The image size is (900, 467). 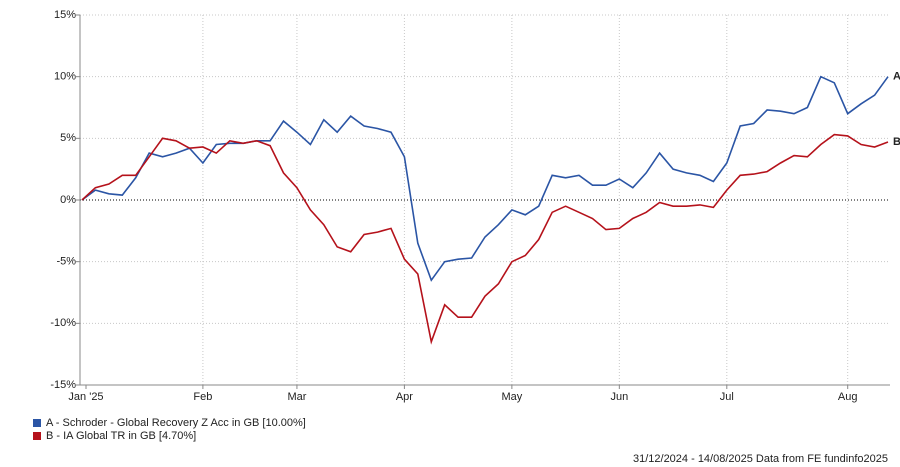 What do you see at coordinates (896, 142) in the screenshot?
I see `series-end-label: B` at bounding box center [896, 142].